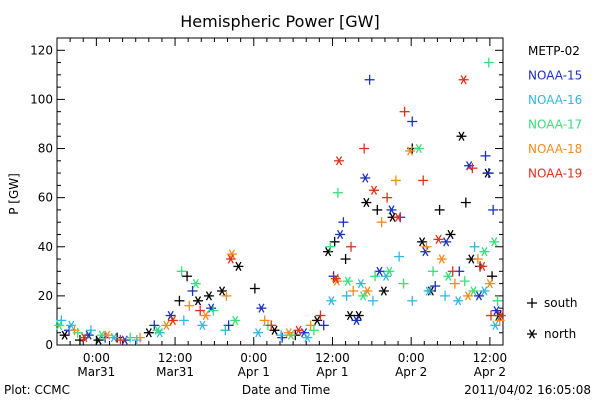 The image size is (600, 400). I want to click on y-axis-label: P [GW], so click(14, 194).